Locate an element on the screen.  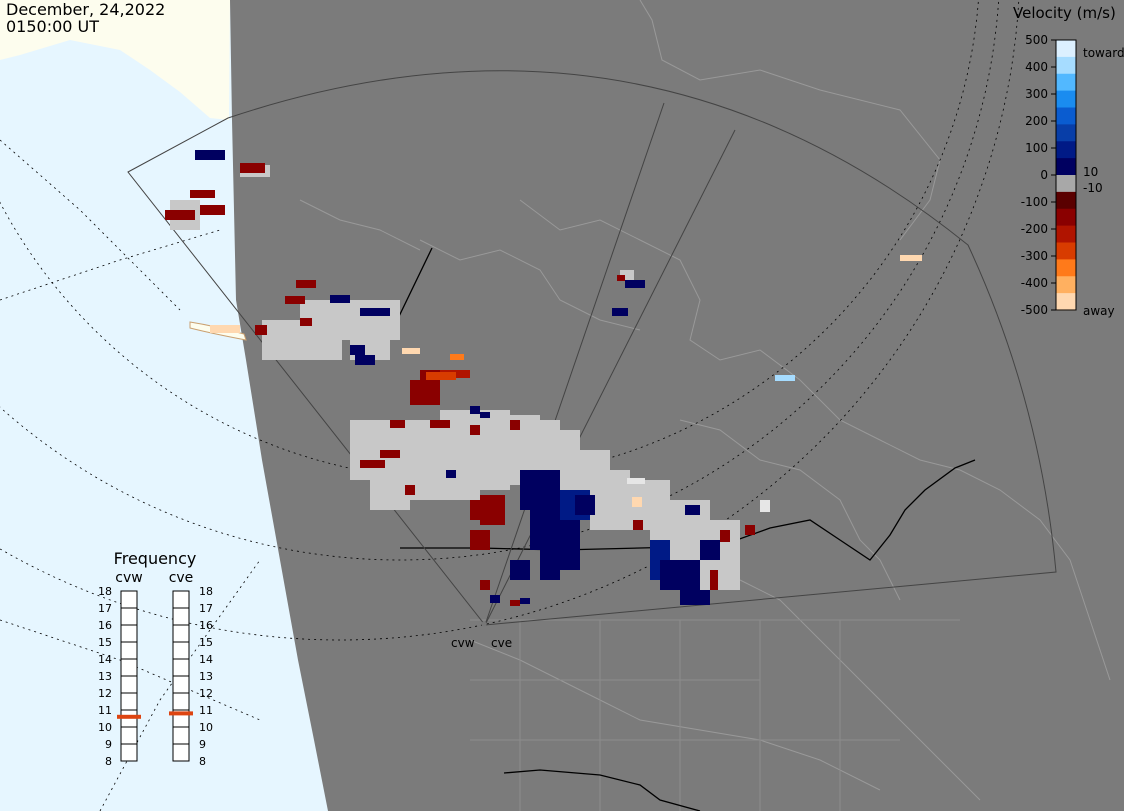
colorbar-plus-ten-label: 10 is located at coordinates (1090, 172).